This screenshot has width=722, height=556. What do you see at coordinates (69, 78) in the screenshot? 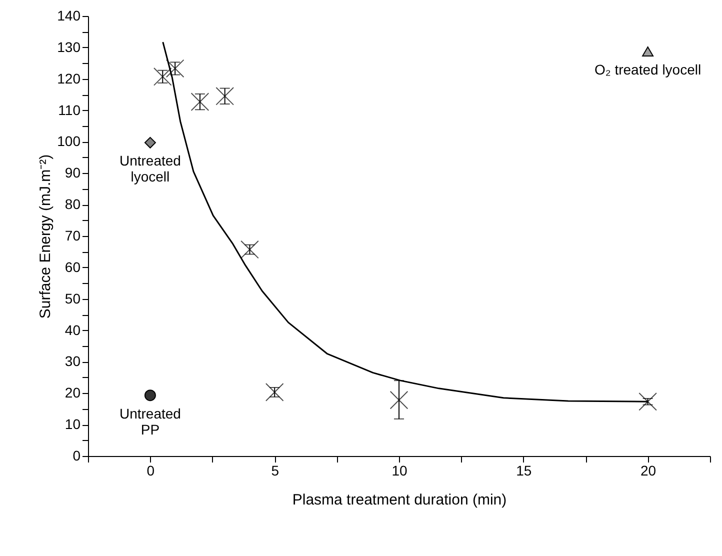
I see `y-tick-label: 120` at bounding box center [69, 78].